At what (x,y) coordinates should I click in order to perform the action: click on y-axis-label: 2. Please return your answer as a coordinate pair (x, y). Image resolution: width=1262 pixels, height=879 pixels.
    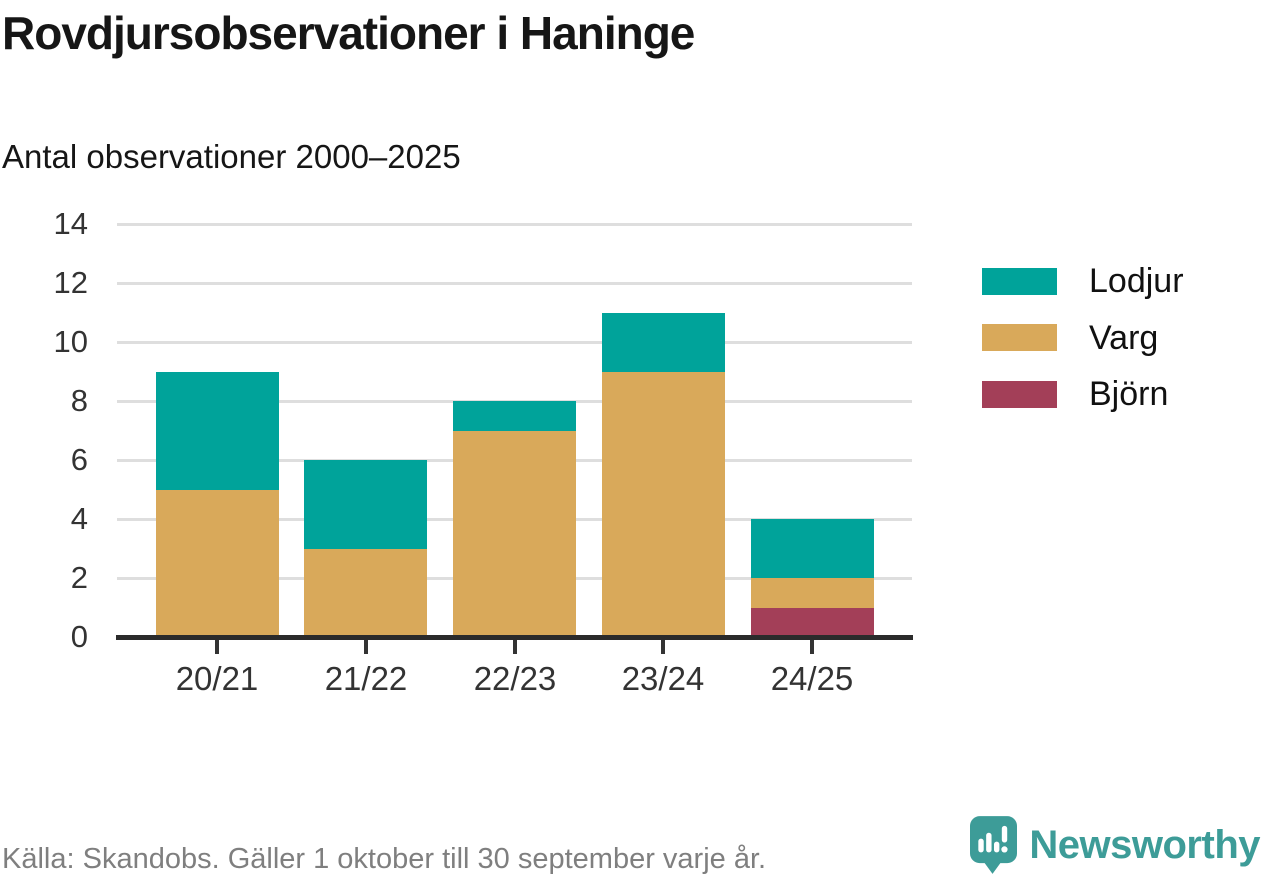
    Looking at the image, I should click on (79, 577).